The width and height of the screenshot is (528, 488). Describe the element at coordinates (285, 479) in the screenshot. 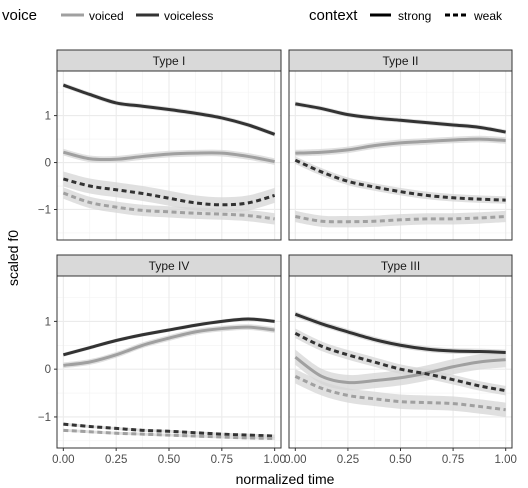

I see `x-axis-title: normalized time` at that location.